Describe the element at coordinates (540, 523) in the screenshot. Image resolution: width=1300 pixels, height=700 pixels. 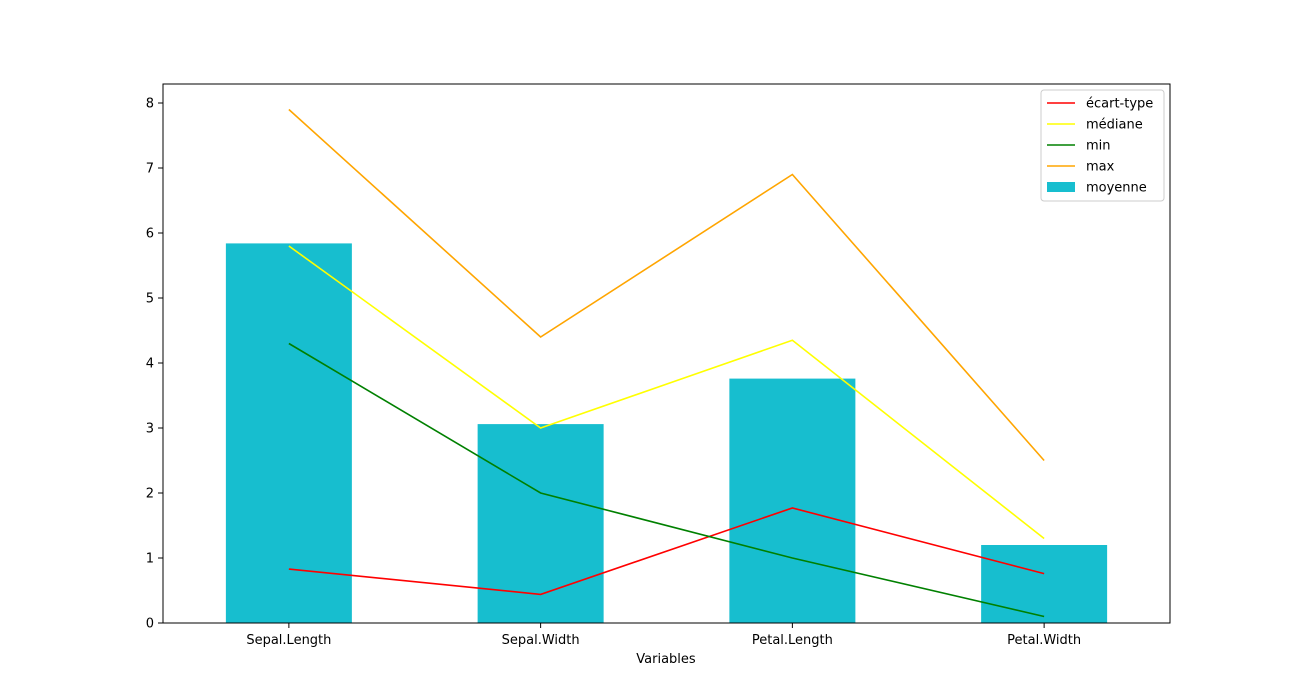
I see `bar-Sepal.Width` at that location.